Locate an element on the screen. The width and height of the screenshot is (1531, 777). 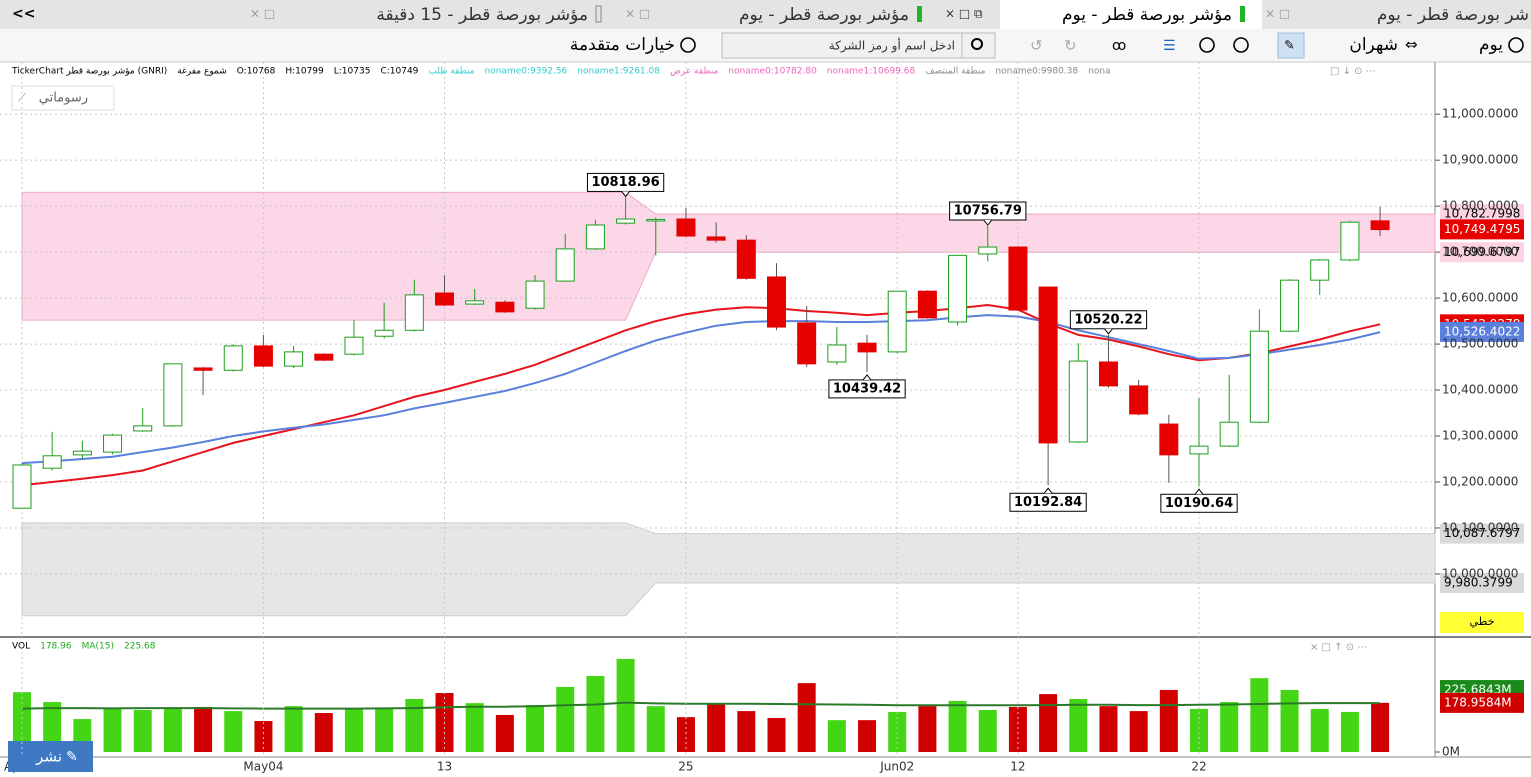
draw-tool-button is located at coordinates (1291, 45).